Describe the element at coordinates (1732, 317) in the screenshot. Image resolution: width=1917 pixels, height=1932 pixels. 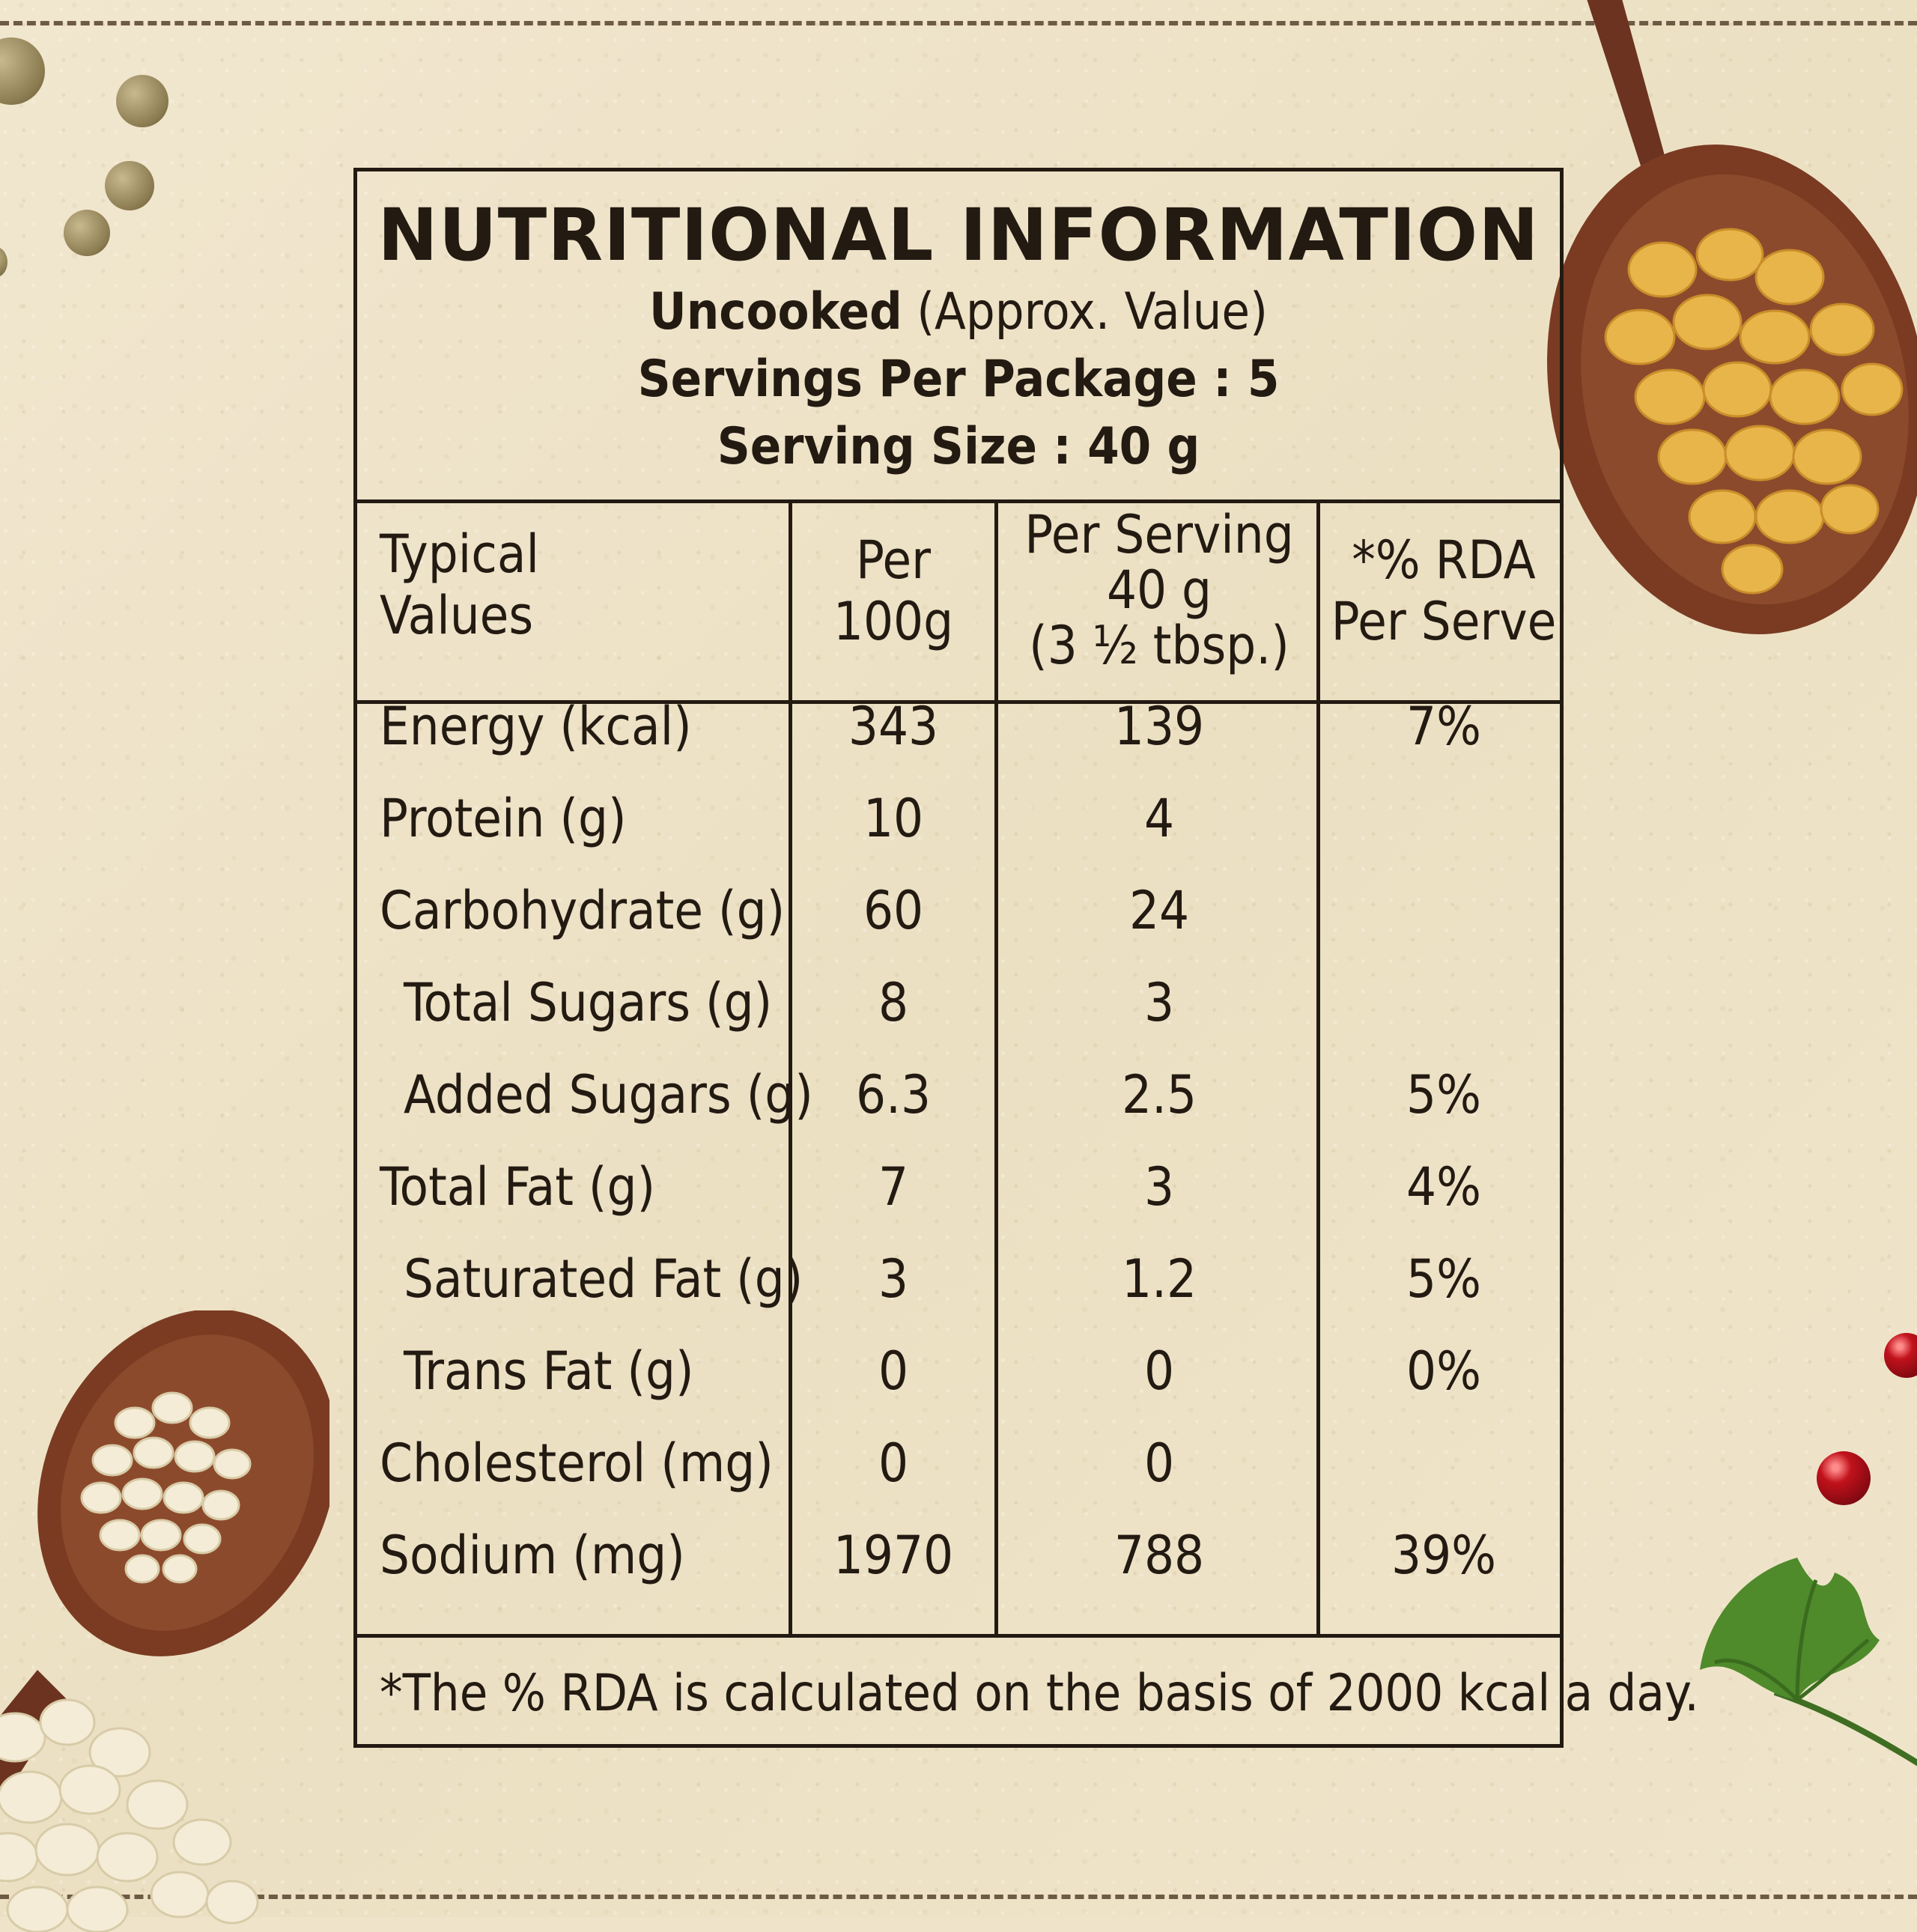
I see `wooden-spoon-chana-dal-icon` at that location.